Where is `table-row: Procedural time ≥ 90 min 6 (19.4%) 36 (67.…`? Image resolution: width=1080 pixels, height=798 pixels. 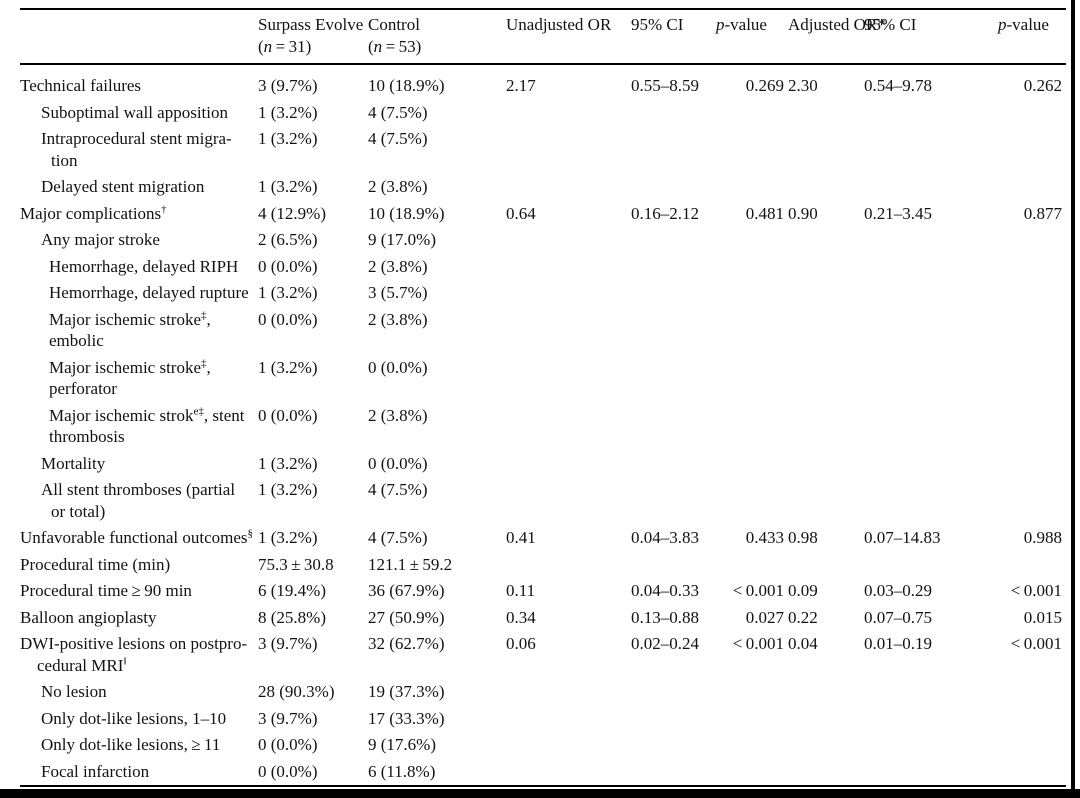
table-row: Procedural time ≥ 90 min 6 (19.4%) 36 (67.… is located at coordinates (543, 591).